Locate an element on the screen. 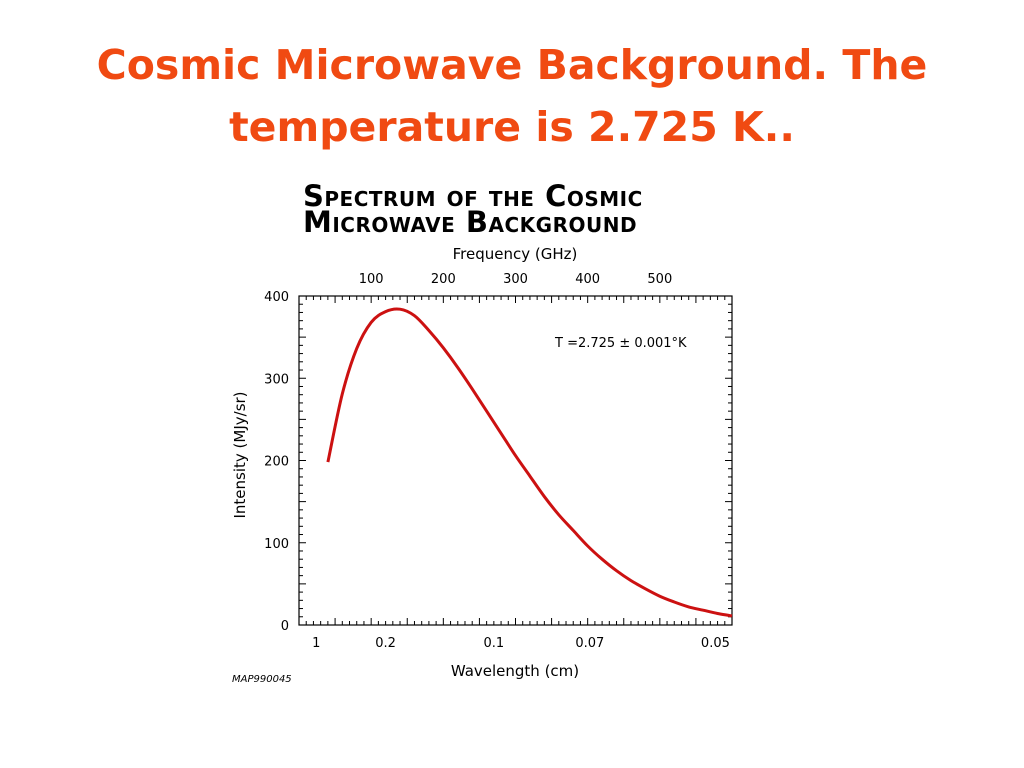 The width and height of the screenshot is (1024, 768). temperature-annotation: T =2.725 ± 0.001°K is located at coordinates (620, 343).